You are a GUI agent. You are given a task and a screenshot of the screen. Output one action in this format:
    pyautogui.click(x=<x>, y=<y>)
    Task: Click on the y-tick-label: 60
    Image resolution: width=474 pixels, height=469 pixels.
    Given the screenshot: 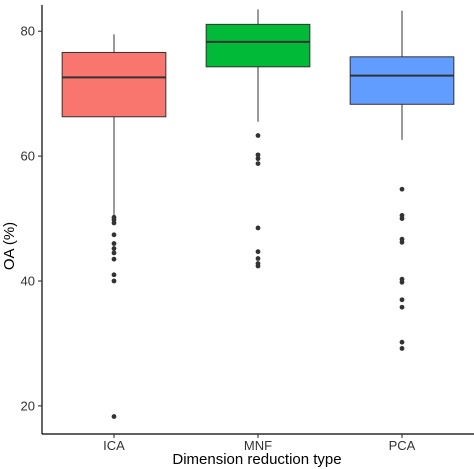 What is the action you would take?
    pyautogui.click(x=28, y=156)
    